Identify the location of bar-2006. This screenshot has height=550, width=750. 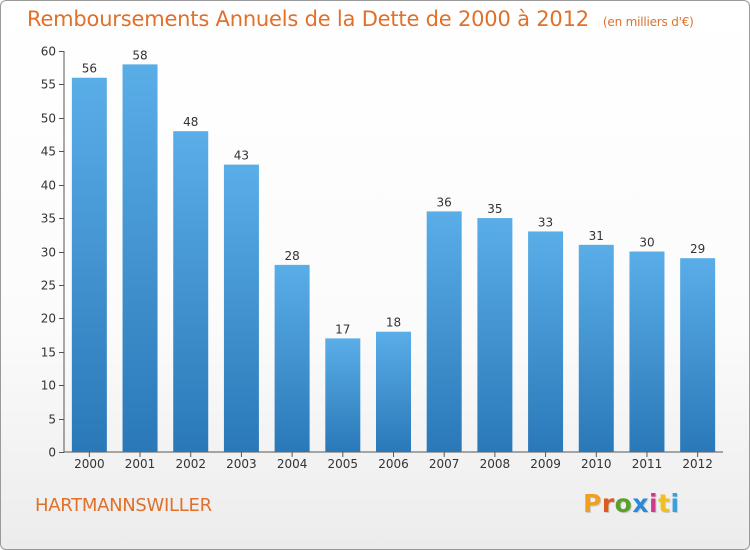
(393, 391).